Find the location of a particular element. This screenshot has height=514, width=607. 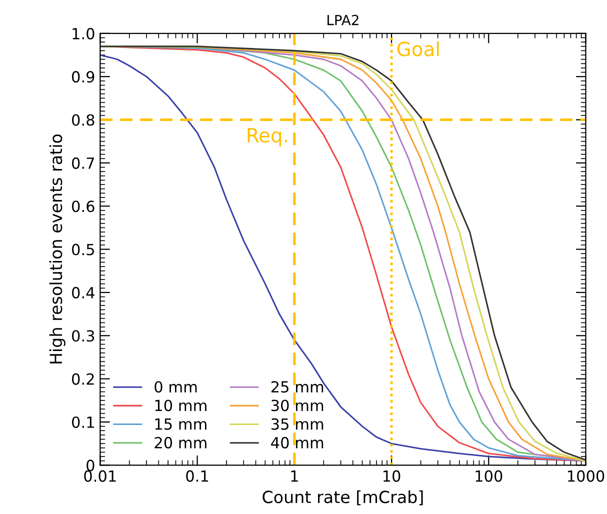

y-tick-label: 0.4 is located at coordinates (83, 292).